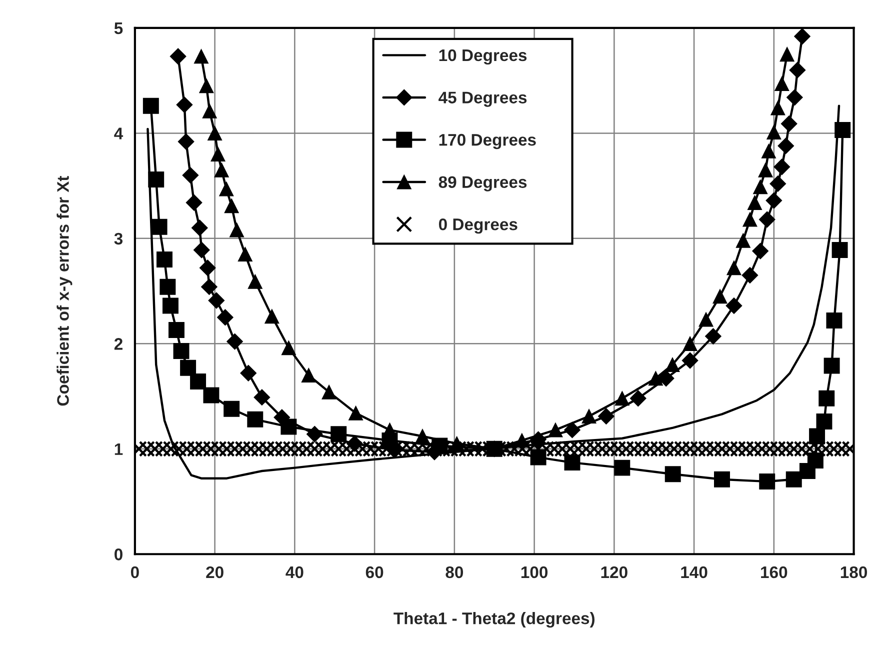 This screenshot has width=882, height=666. Describe the element at coordinates (694, 572) in the screenshot. I see `x-tick-label: 140` at that location.